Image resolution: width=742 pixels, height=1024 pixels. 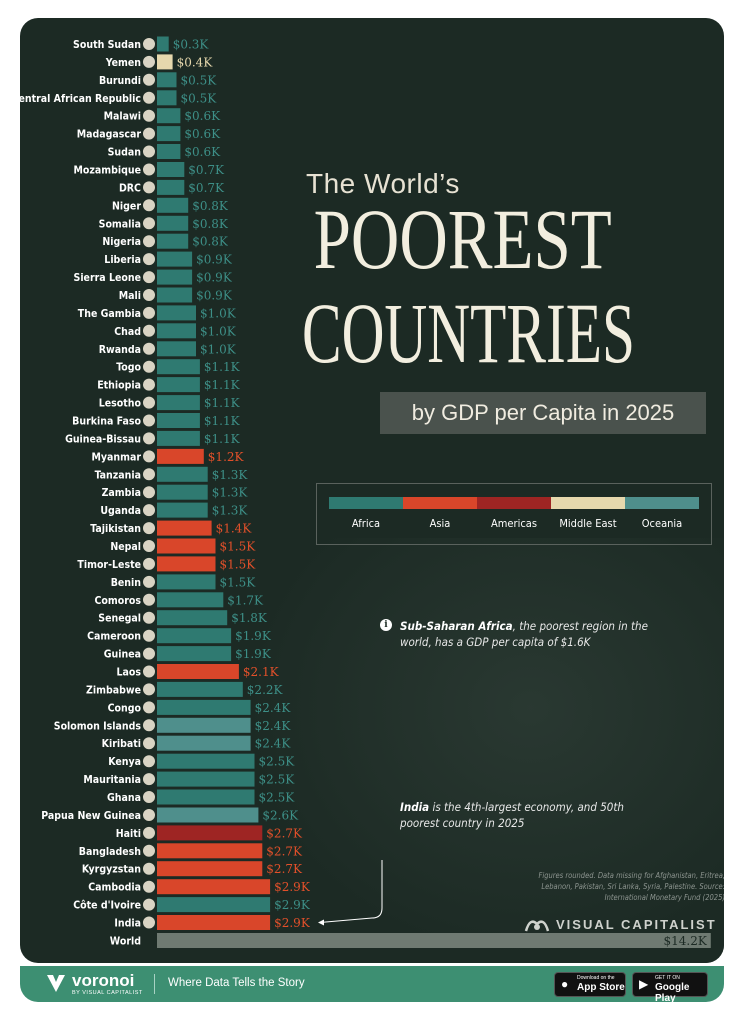 What do you see at coordinates (192, 869) in the screenshot?
I see `bar-row-46: Kyrgyzstan $2.7K` at bounding box center [192, 869].